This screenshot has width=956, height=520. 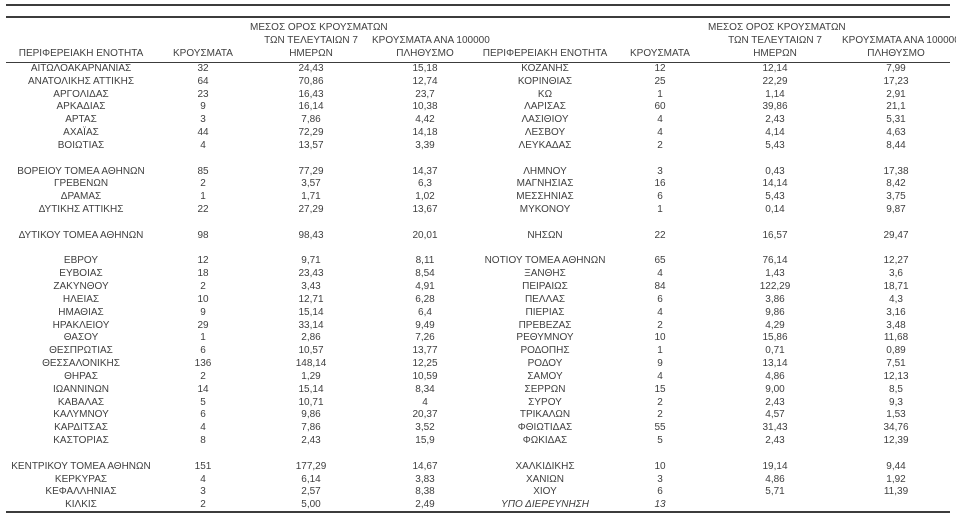 I want to click on avg-7day-cell: 5,00, so click(x=311, y=505).